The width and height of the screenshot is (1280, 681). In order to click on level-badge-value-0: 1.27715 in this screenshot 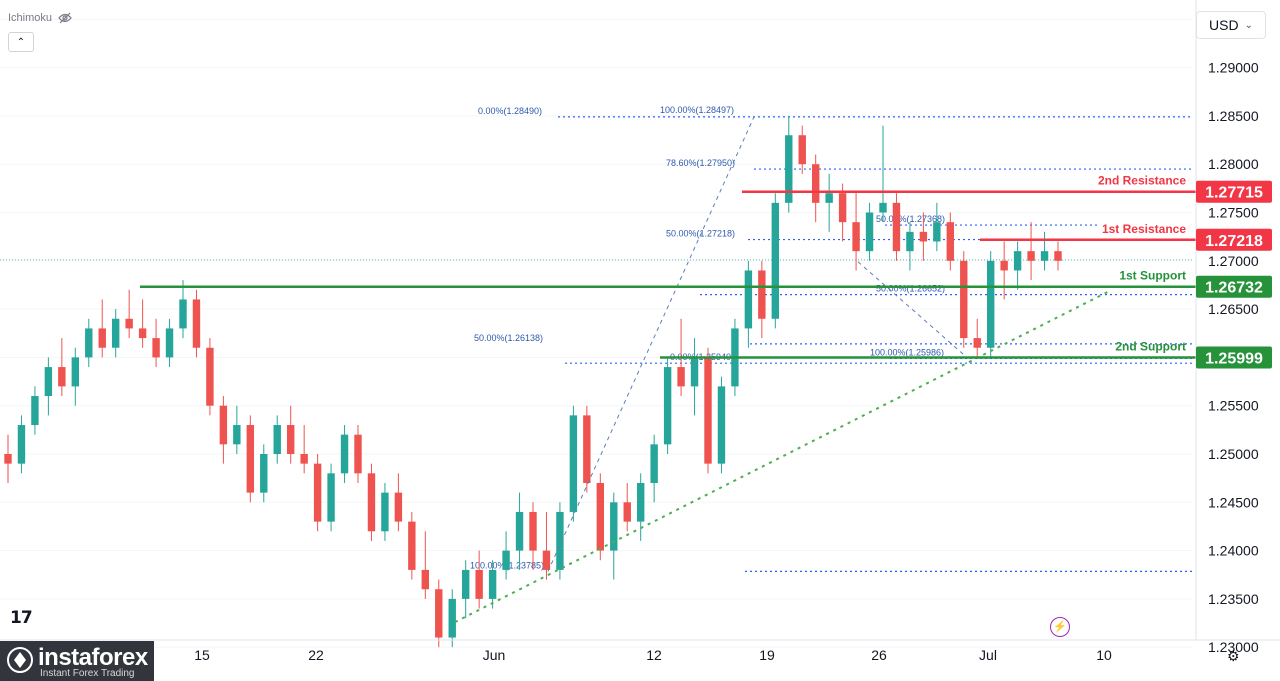, I will do `click(1234, 193)`.